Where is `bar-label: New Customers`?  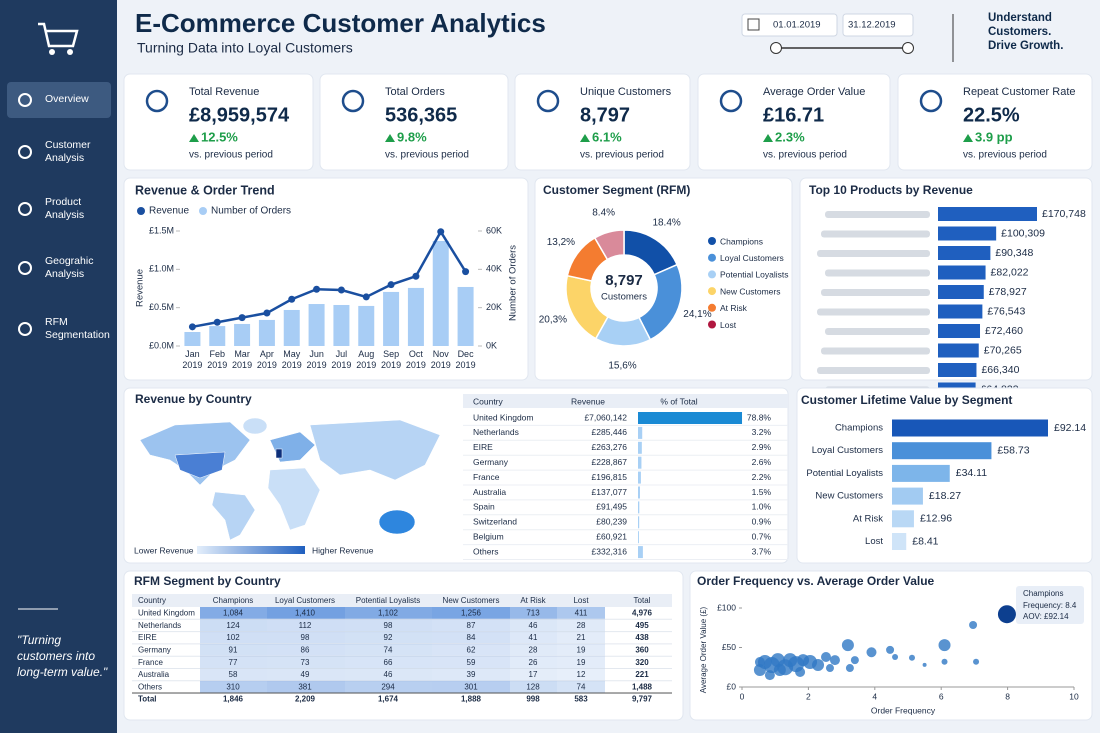
bar-label: New Customers is located at coordinates (849, 496).